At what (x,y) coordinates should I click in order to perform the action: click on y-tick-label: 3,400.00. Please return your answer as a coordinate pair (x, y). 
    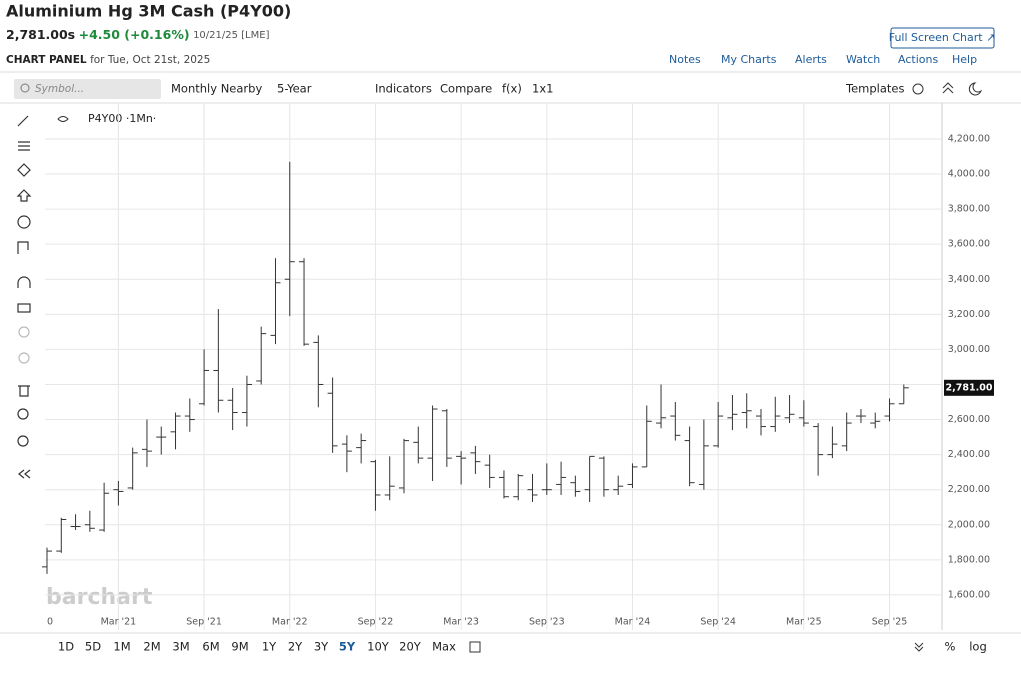
    Looking at the image, I should click on (969, 279).